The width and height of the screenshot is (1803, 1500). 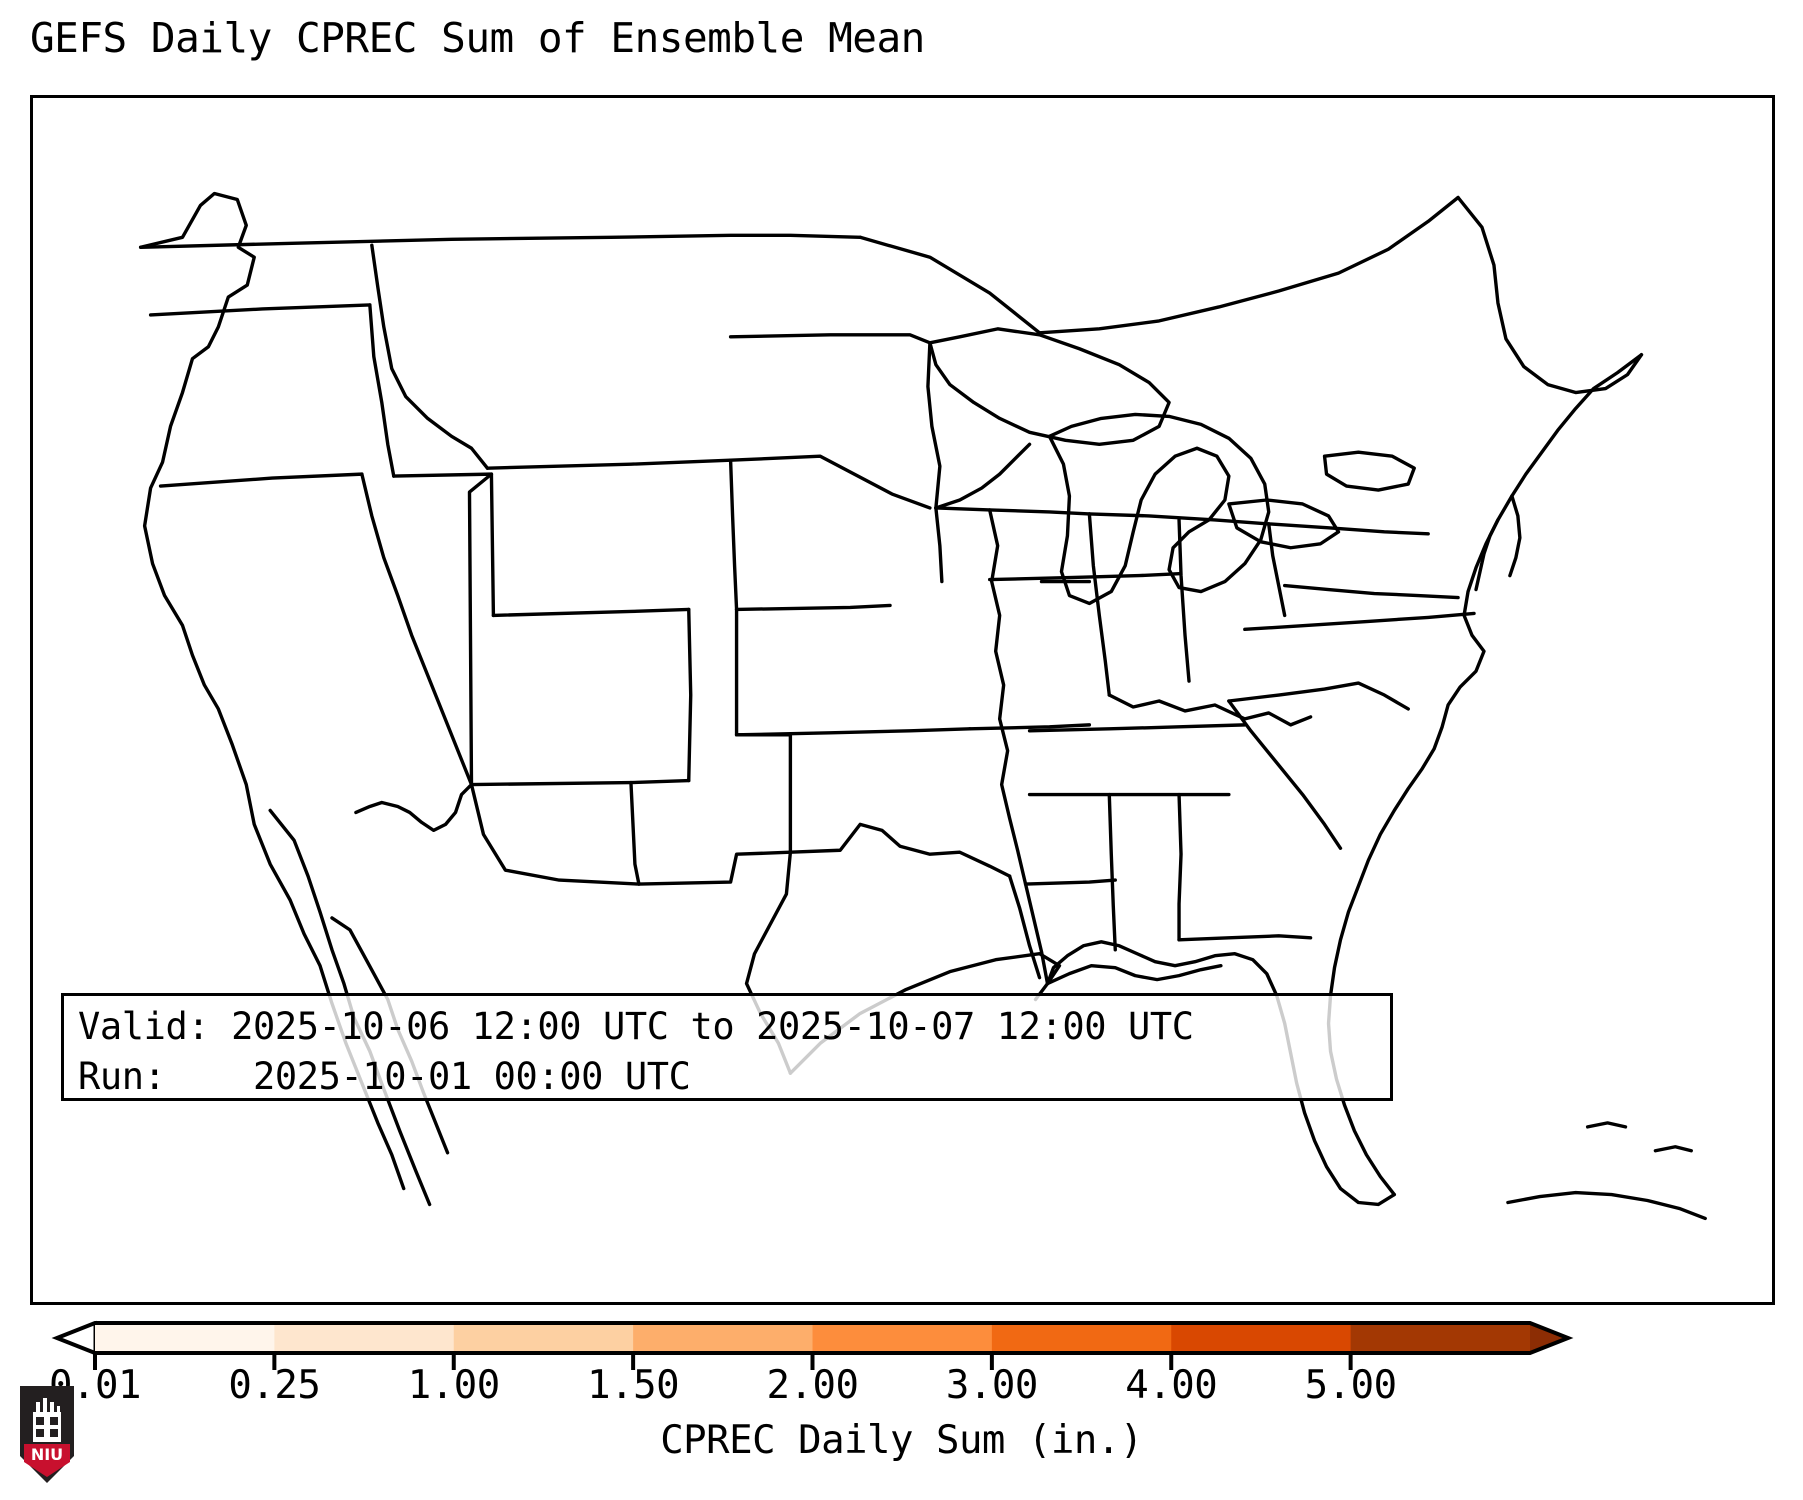 What do you see at coordinates (384, 1076) in the screenshot?
I see `run-time-line: Run: 2025-10-01 00:00 UTC` at bounding box center [384, 1076].